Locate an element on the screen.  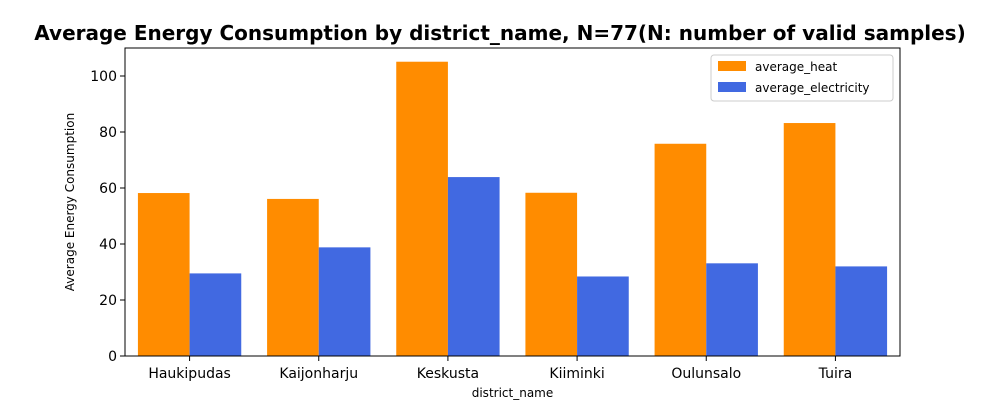
y-axis-label: Average Energy Consumption is located at coordinates (70, 202).